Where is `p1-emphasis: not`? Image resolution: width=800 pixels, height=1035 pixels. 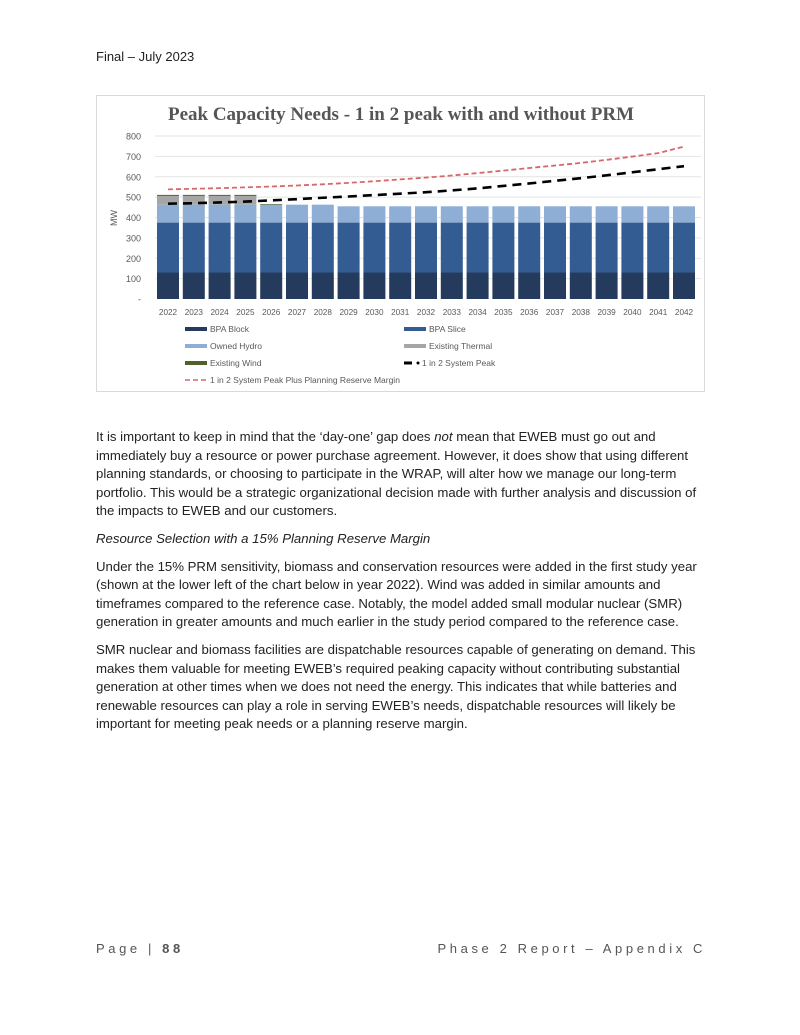
p1-emphasis: not is located at coordinates (443, 436).